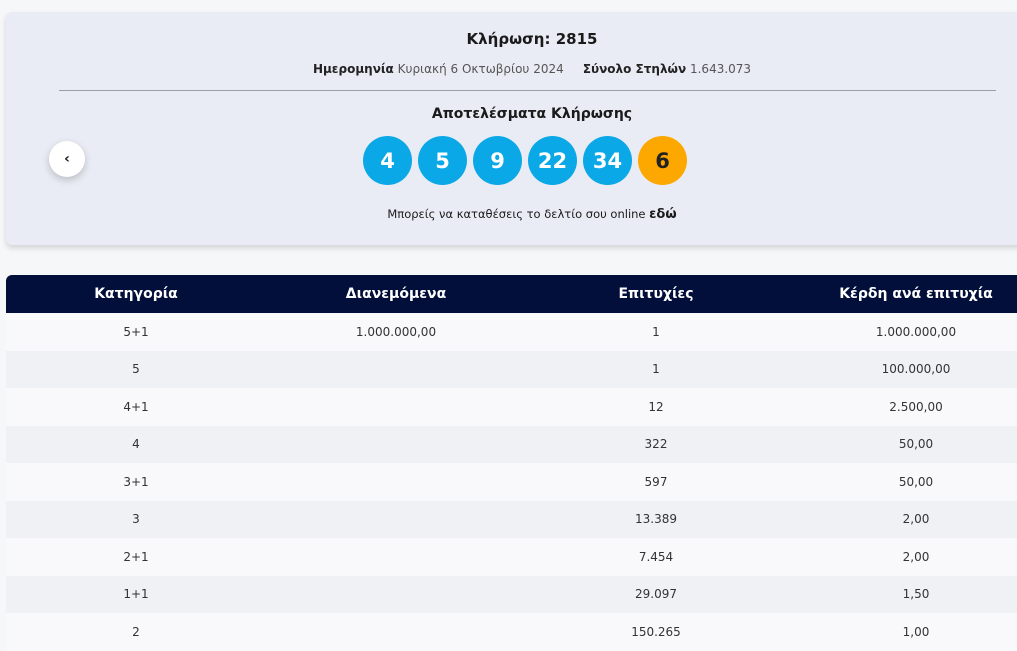 This screenshot has width=1017, height=651. What do you see at coordinates (901, 632) in the screenshot?
I see `cell-prize: 1,00` at bounding box center [901, 632].